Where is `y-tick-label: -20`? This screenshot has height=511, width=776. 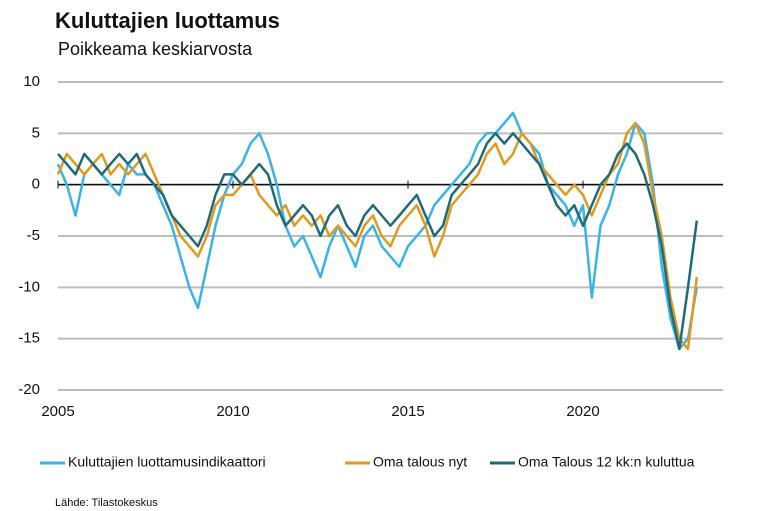 y-tick-label: -20 is located at coordinates (29, 389).